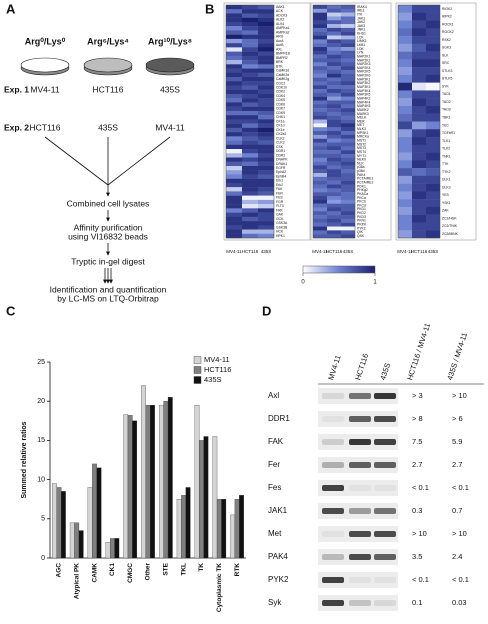 The width and height of the screenshot is (488, 624). What do you see at coordinates (280, 62) in the screenshot?
I see `kinase-name: BRK` at bounding box center [280, 62].